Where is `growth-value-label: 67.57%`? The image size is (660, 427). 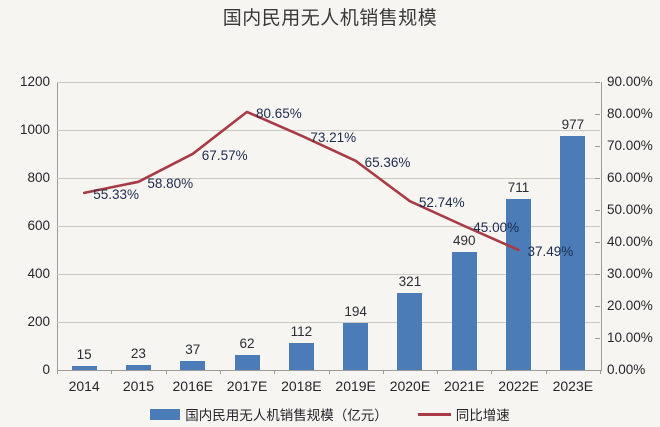 growth-value-label: 67.57% is located at coordinates (224, 155).